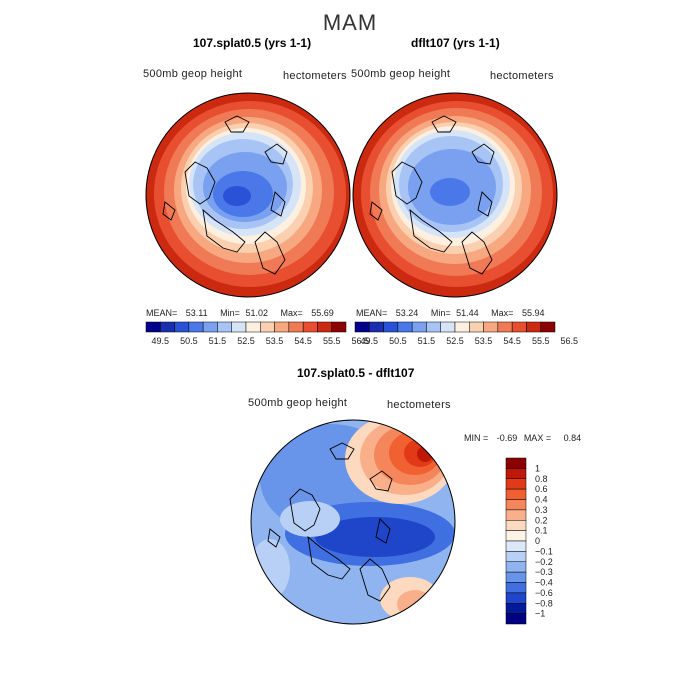  What do you see at coordinates (544, 562) in the screenshot?
I see `colorbar-tick-label: −0.2` at bounding box center [544, 562].